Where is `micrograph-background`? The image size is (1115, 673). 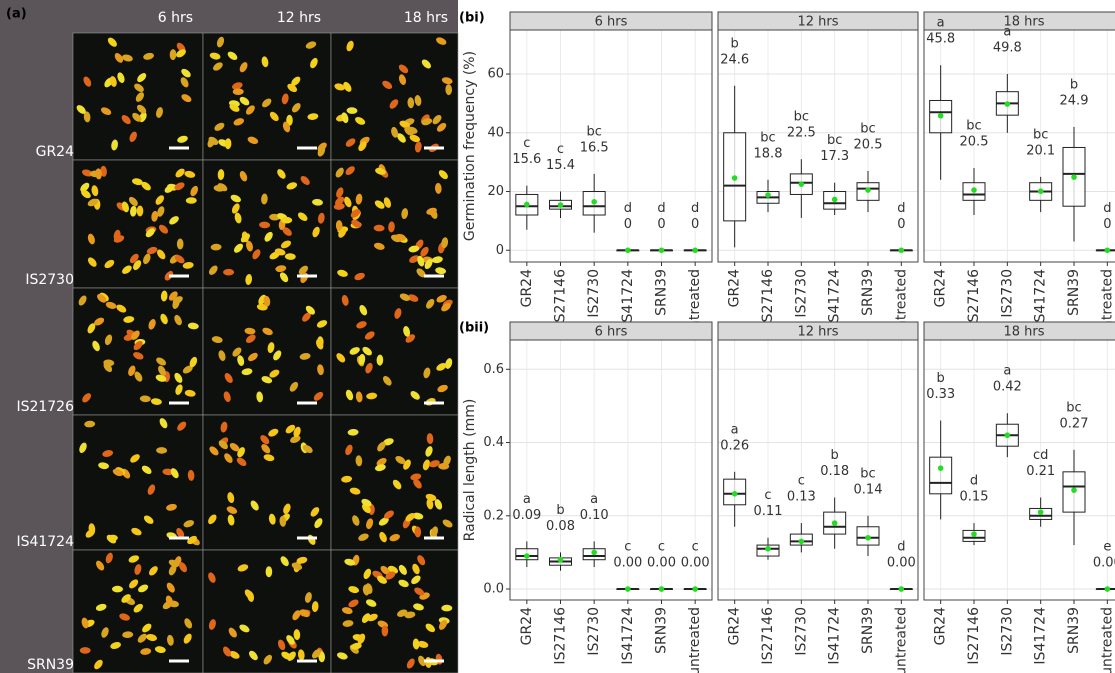
micrograph-background is located at coordinates (138, 351).